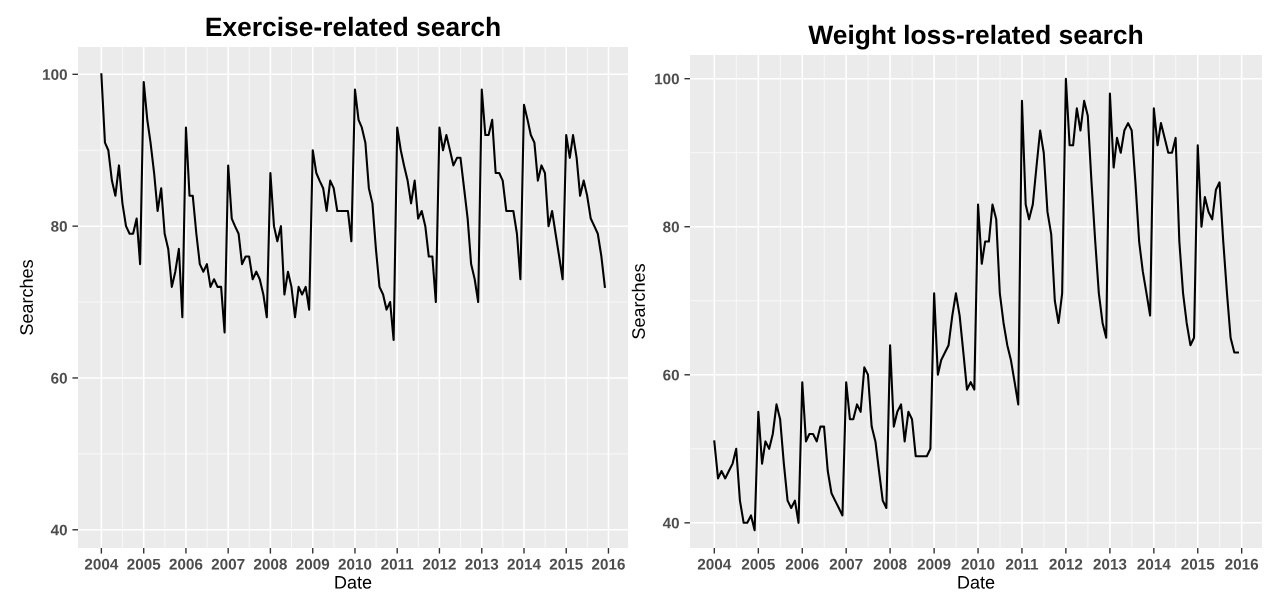 The width and height of the screenshot is (1271, 602). What do you see at coordinates (975, 37) in the screenshot?
I see `chart-title: Weight loss-related search` at bounding box center [975, 37].